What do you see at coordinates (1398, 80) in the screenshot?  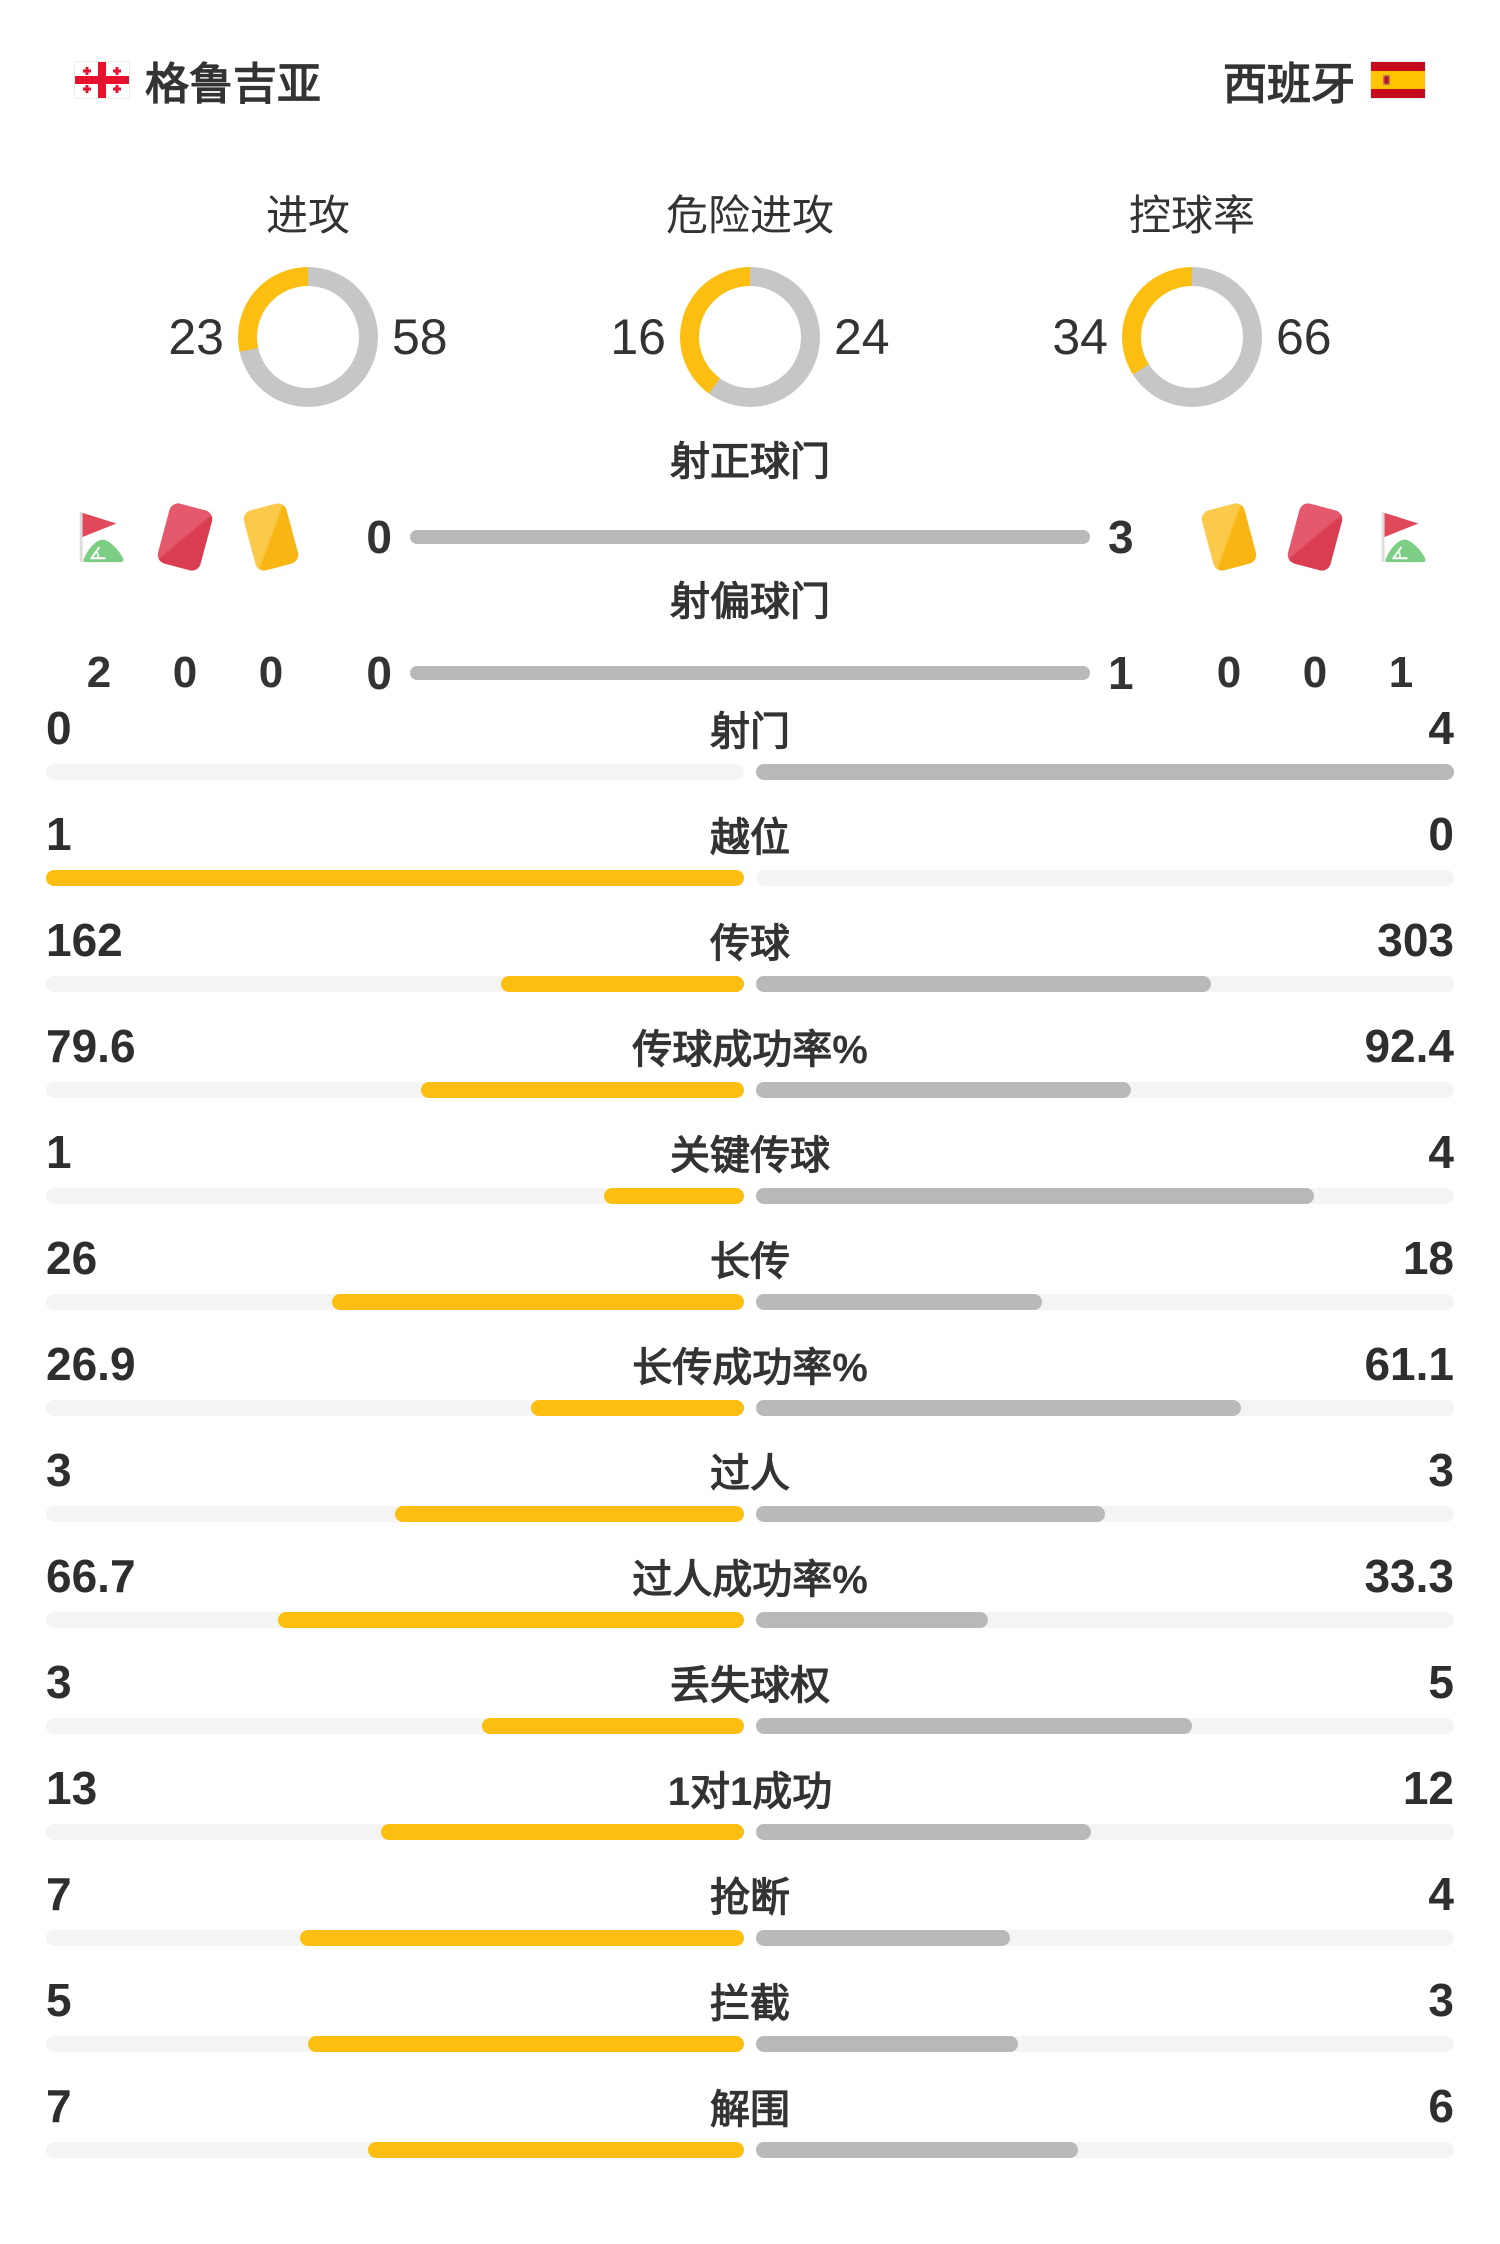 I see `spain-flag-icon` at bounding box center [1398, 80].